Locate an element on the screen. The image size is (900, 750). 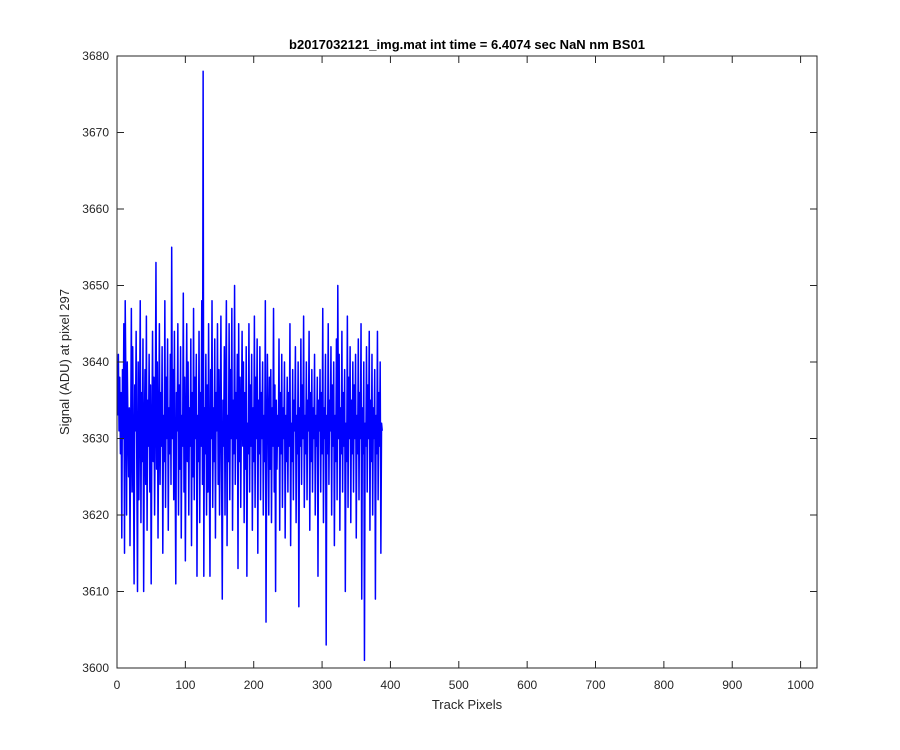
x-tick-label: 500 is located at coordinates (459, 685).